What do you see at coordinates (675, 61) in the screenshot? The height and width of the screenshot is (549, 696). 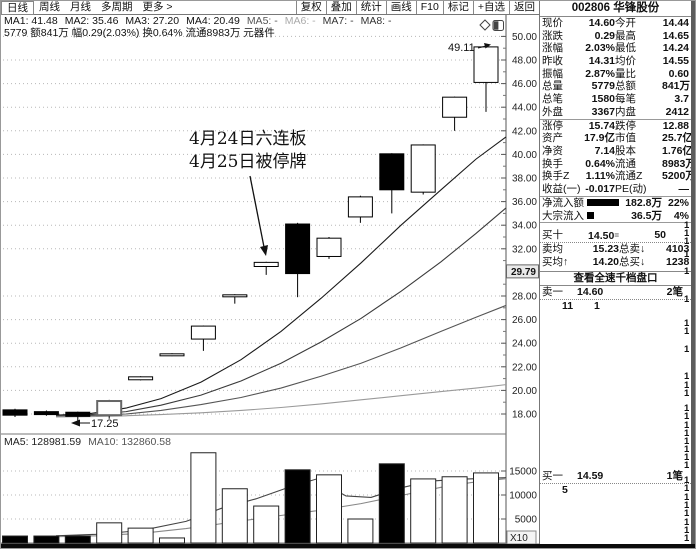 I see `quote-value: 14.55` at bounding box center [675, 61].